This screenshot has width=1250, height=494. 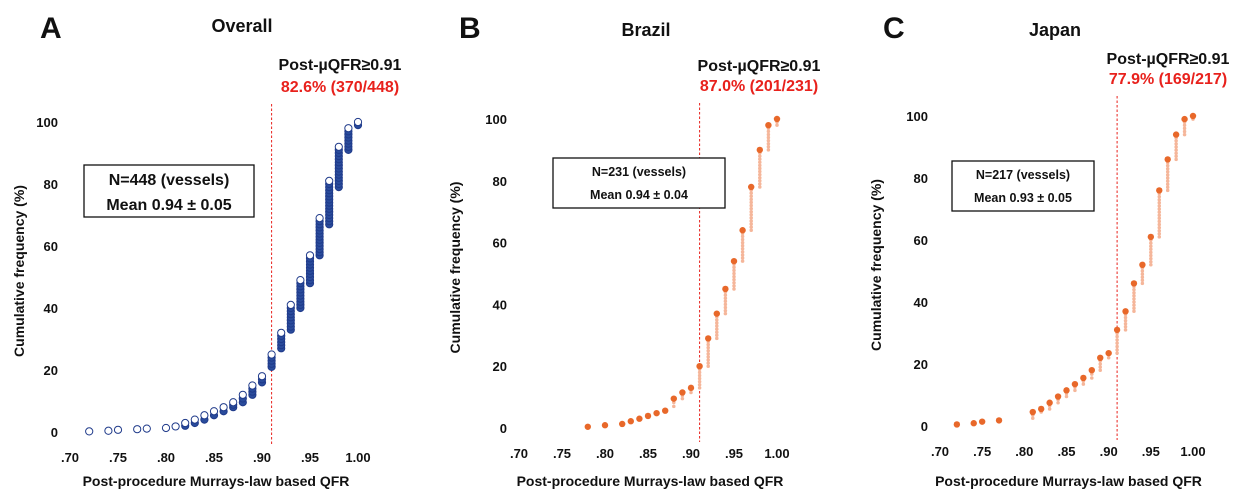 I want to click on x-tick-label: .80, so click(x=1024, y=451).